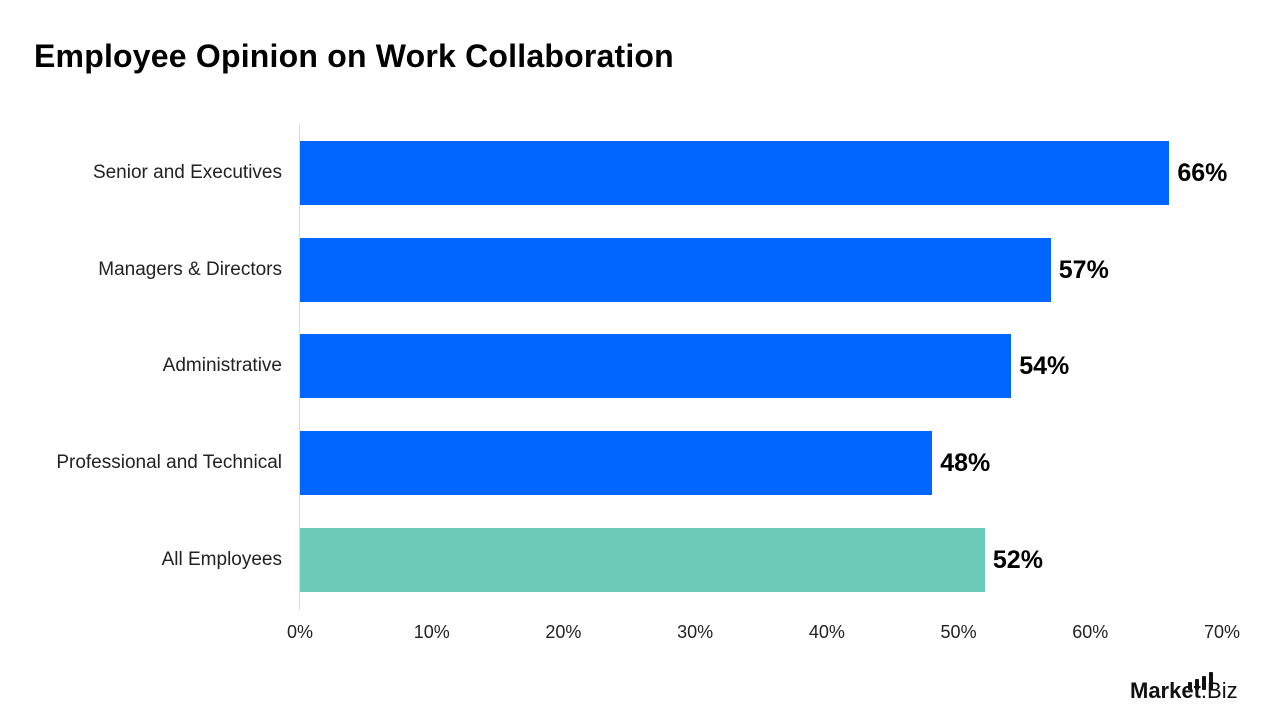 Image resolution: width=1280 pixels, height=720 pixels. What do you see at coordinates (1083, 270) in the screenshot?
I see `bar-value-label: 57%` at bounding box center [1083, 270].